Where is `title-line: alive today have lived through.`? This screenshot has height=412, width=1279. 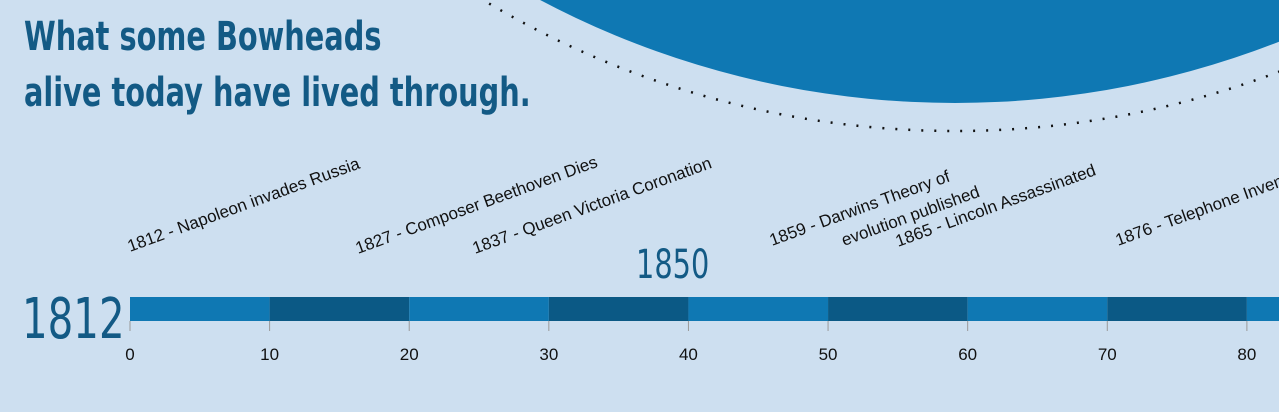 title-line: alive today have lived through. is located at coordinates (277, 93).